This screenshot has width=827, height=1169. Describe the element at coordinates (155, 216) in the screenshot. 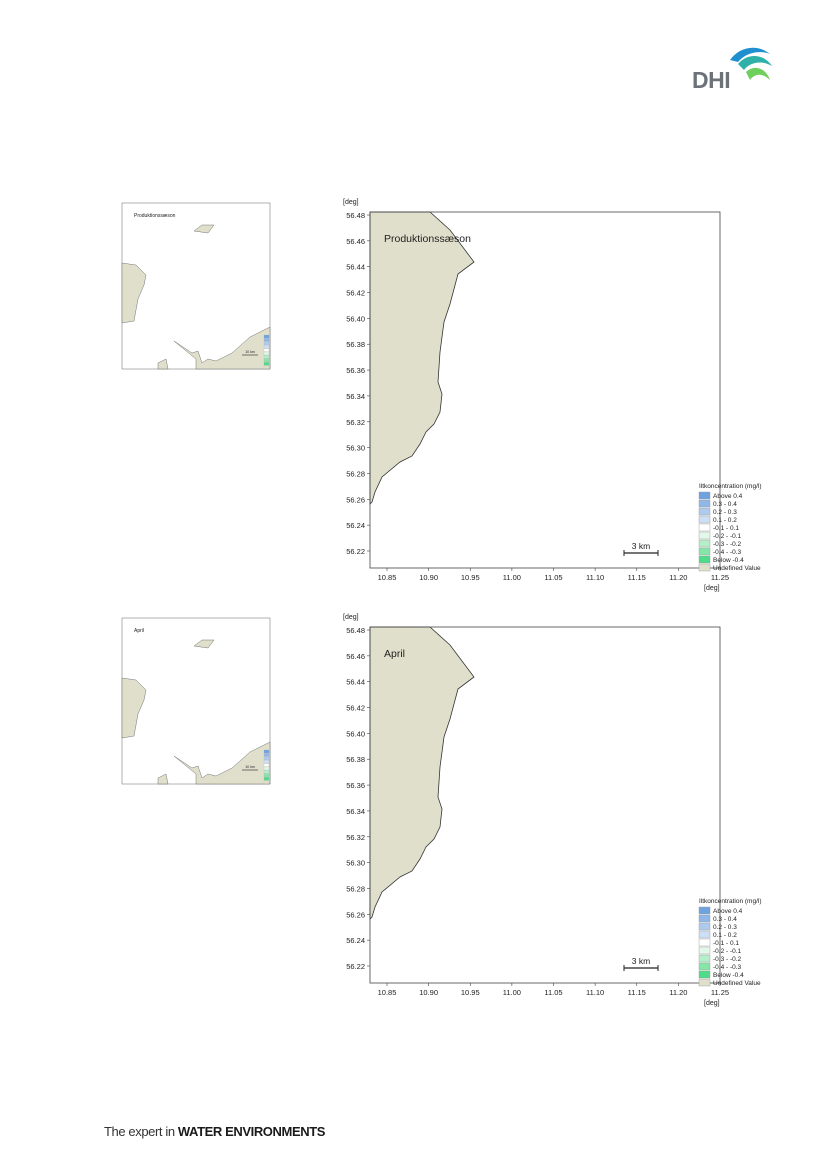

I see `overview-label: Produktionssæson` at that location.